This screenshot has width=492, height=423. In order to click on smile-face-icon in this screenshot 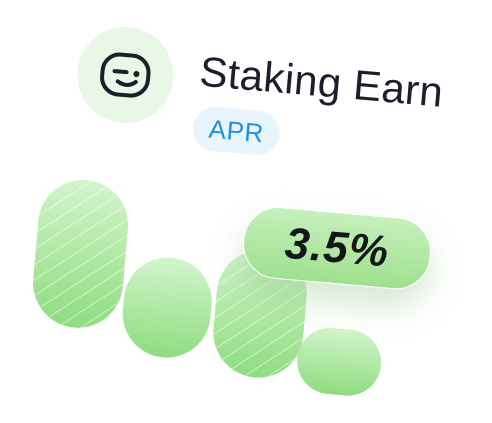, I will do `click(125, 75)`.